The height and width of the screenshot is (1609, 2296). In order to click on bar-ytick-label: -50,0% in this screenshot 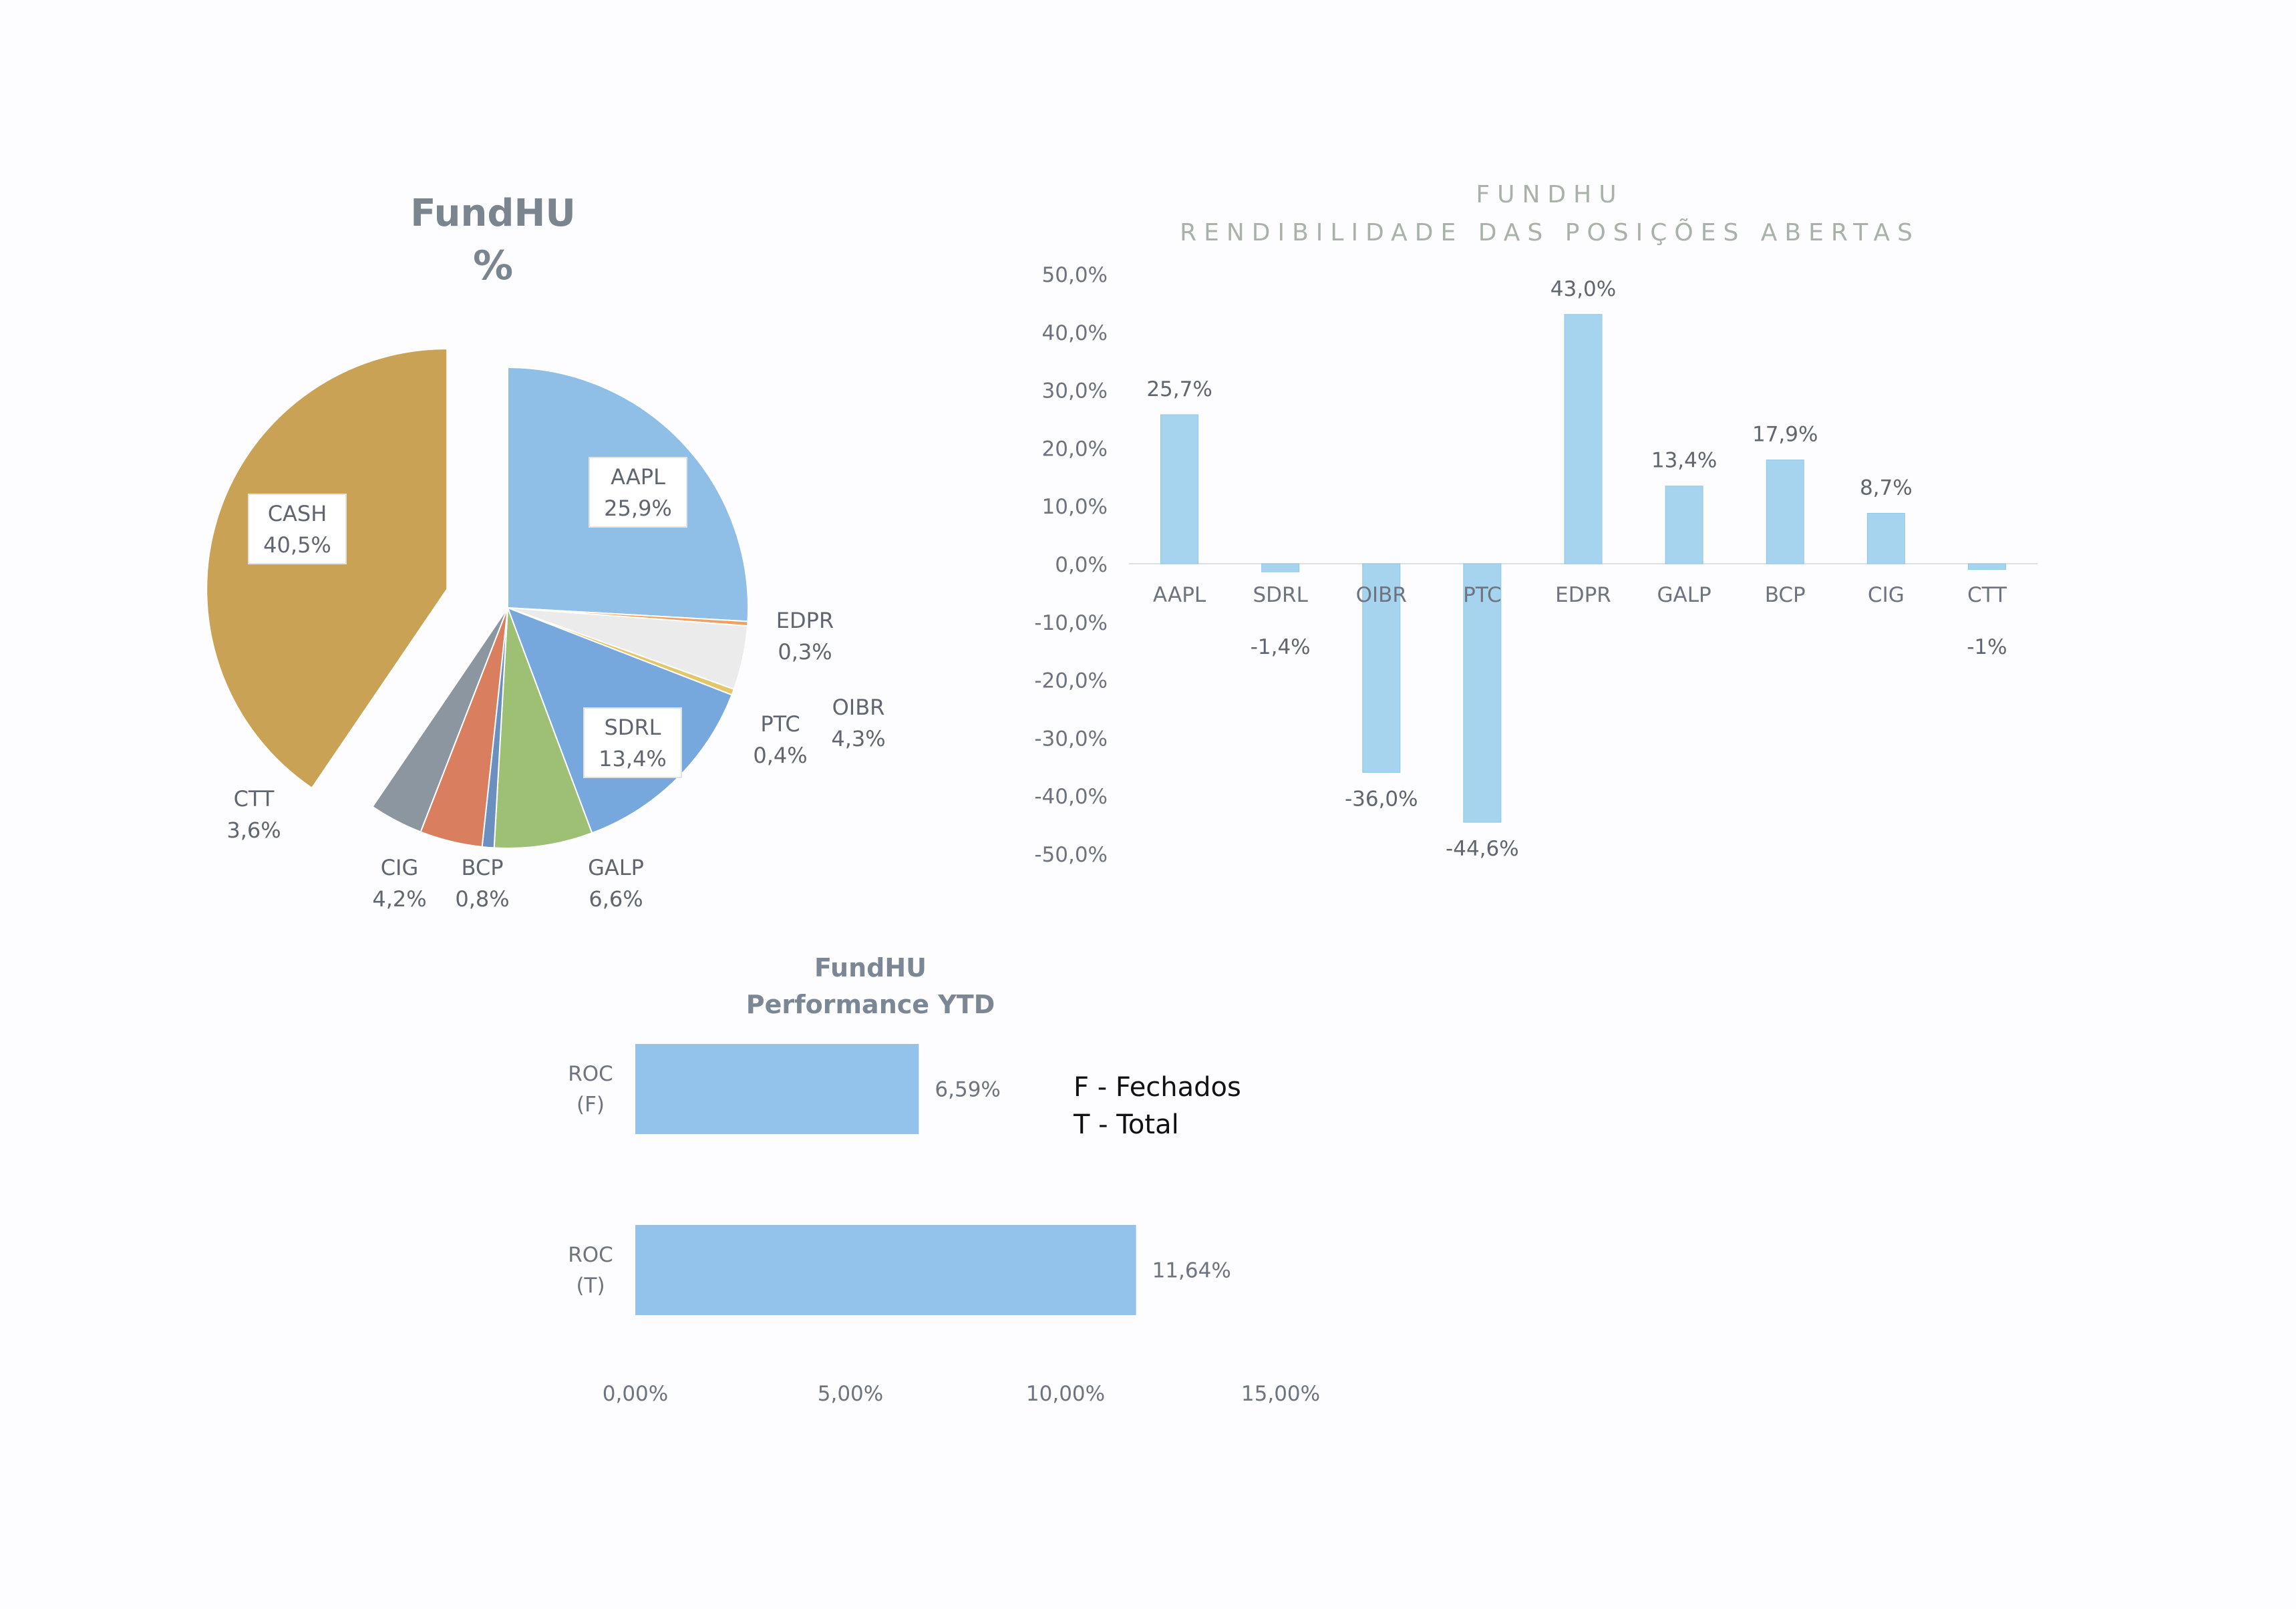, I will do `click(1071, 855)`.